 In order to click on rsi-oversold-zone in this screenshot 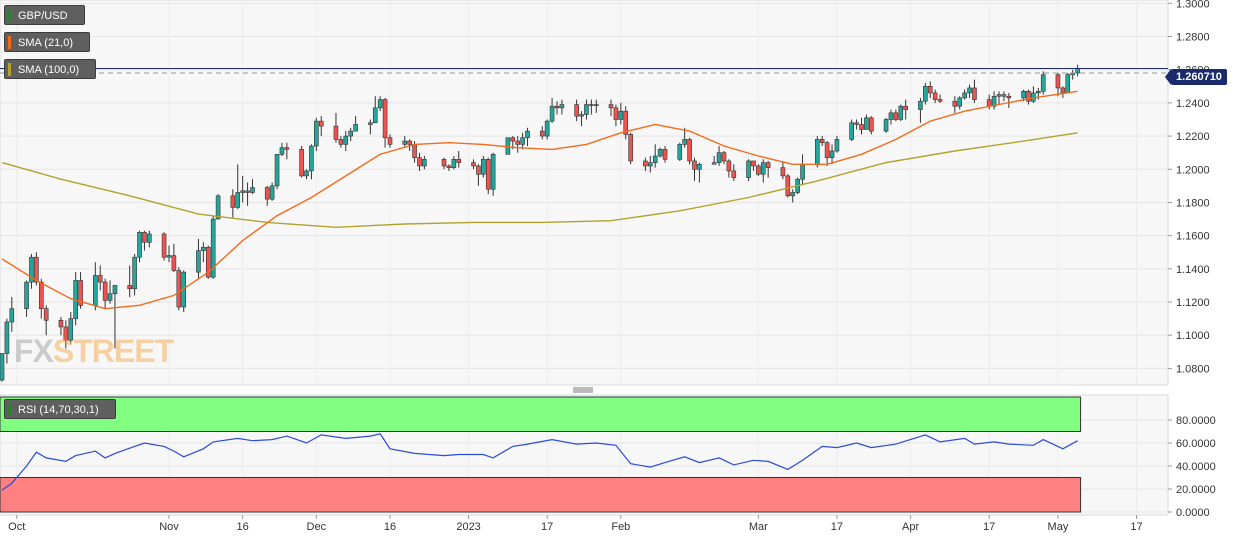, I will do `click(541, 495)`.